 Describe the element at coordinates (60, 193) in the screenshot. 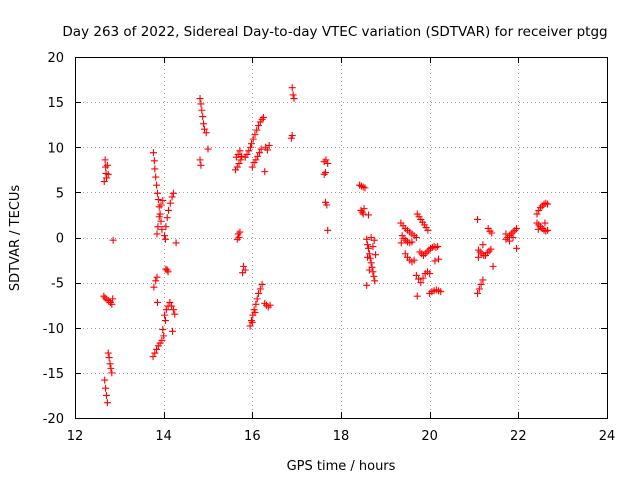

I see `y-tick-label: 5` at that location.